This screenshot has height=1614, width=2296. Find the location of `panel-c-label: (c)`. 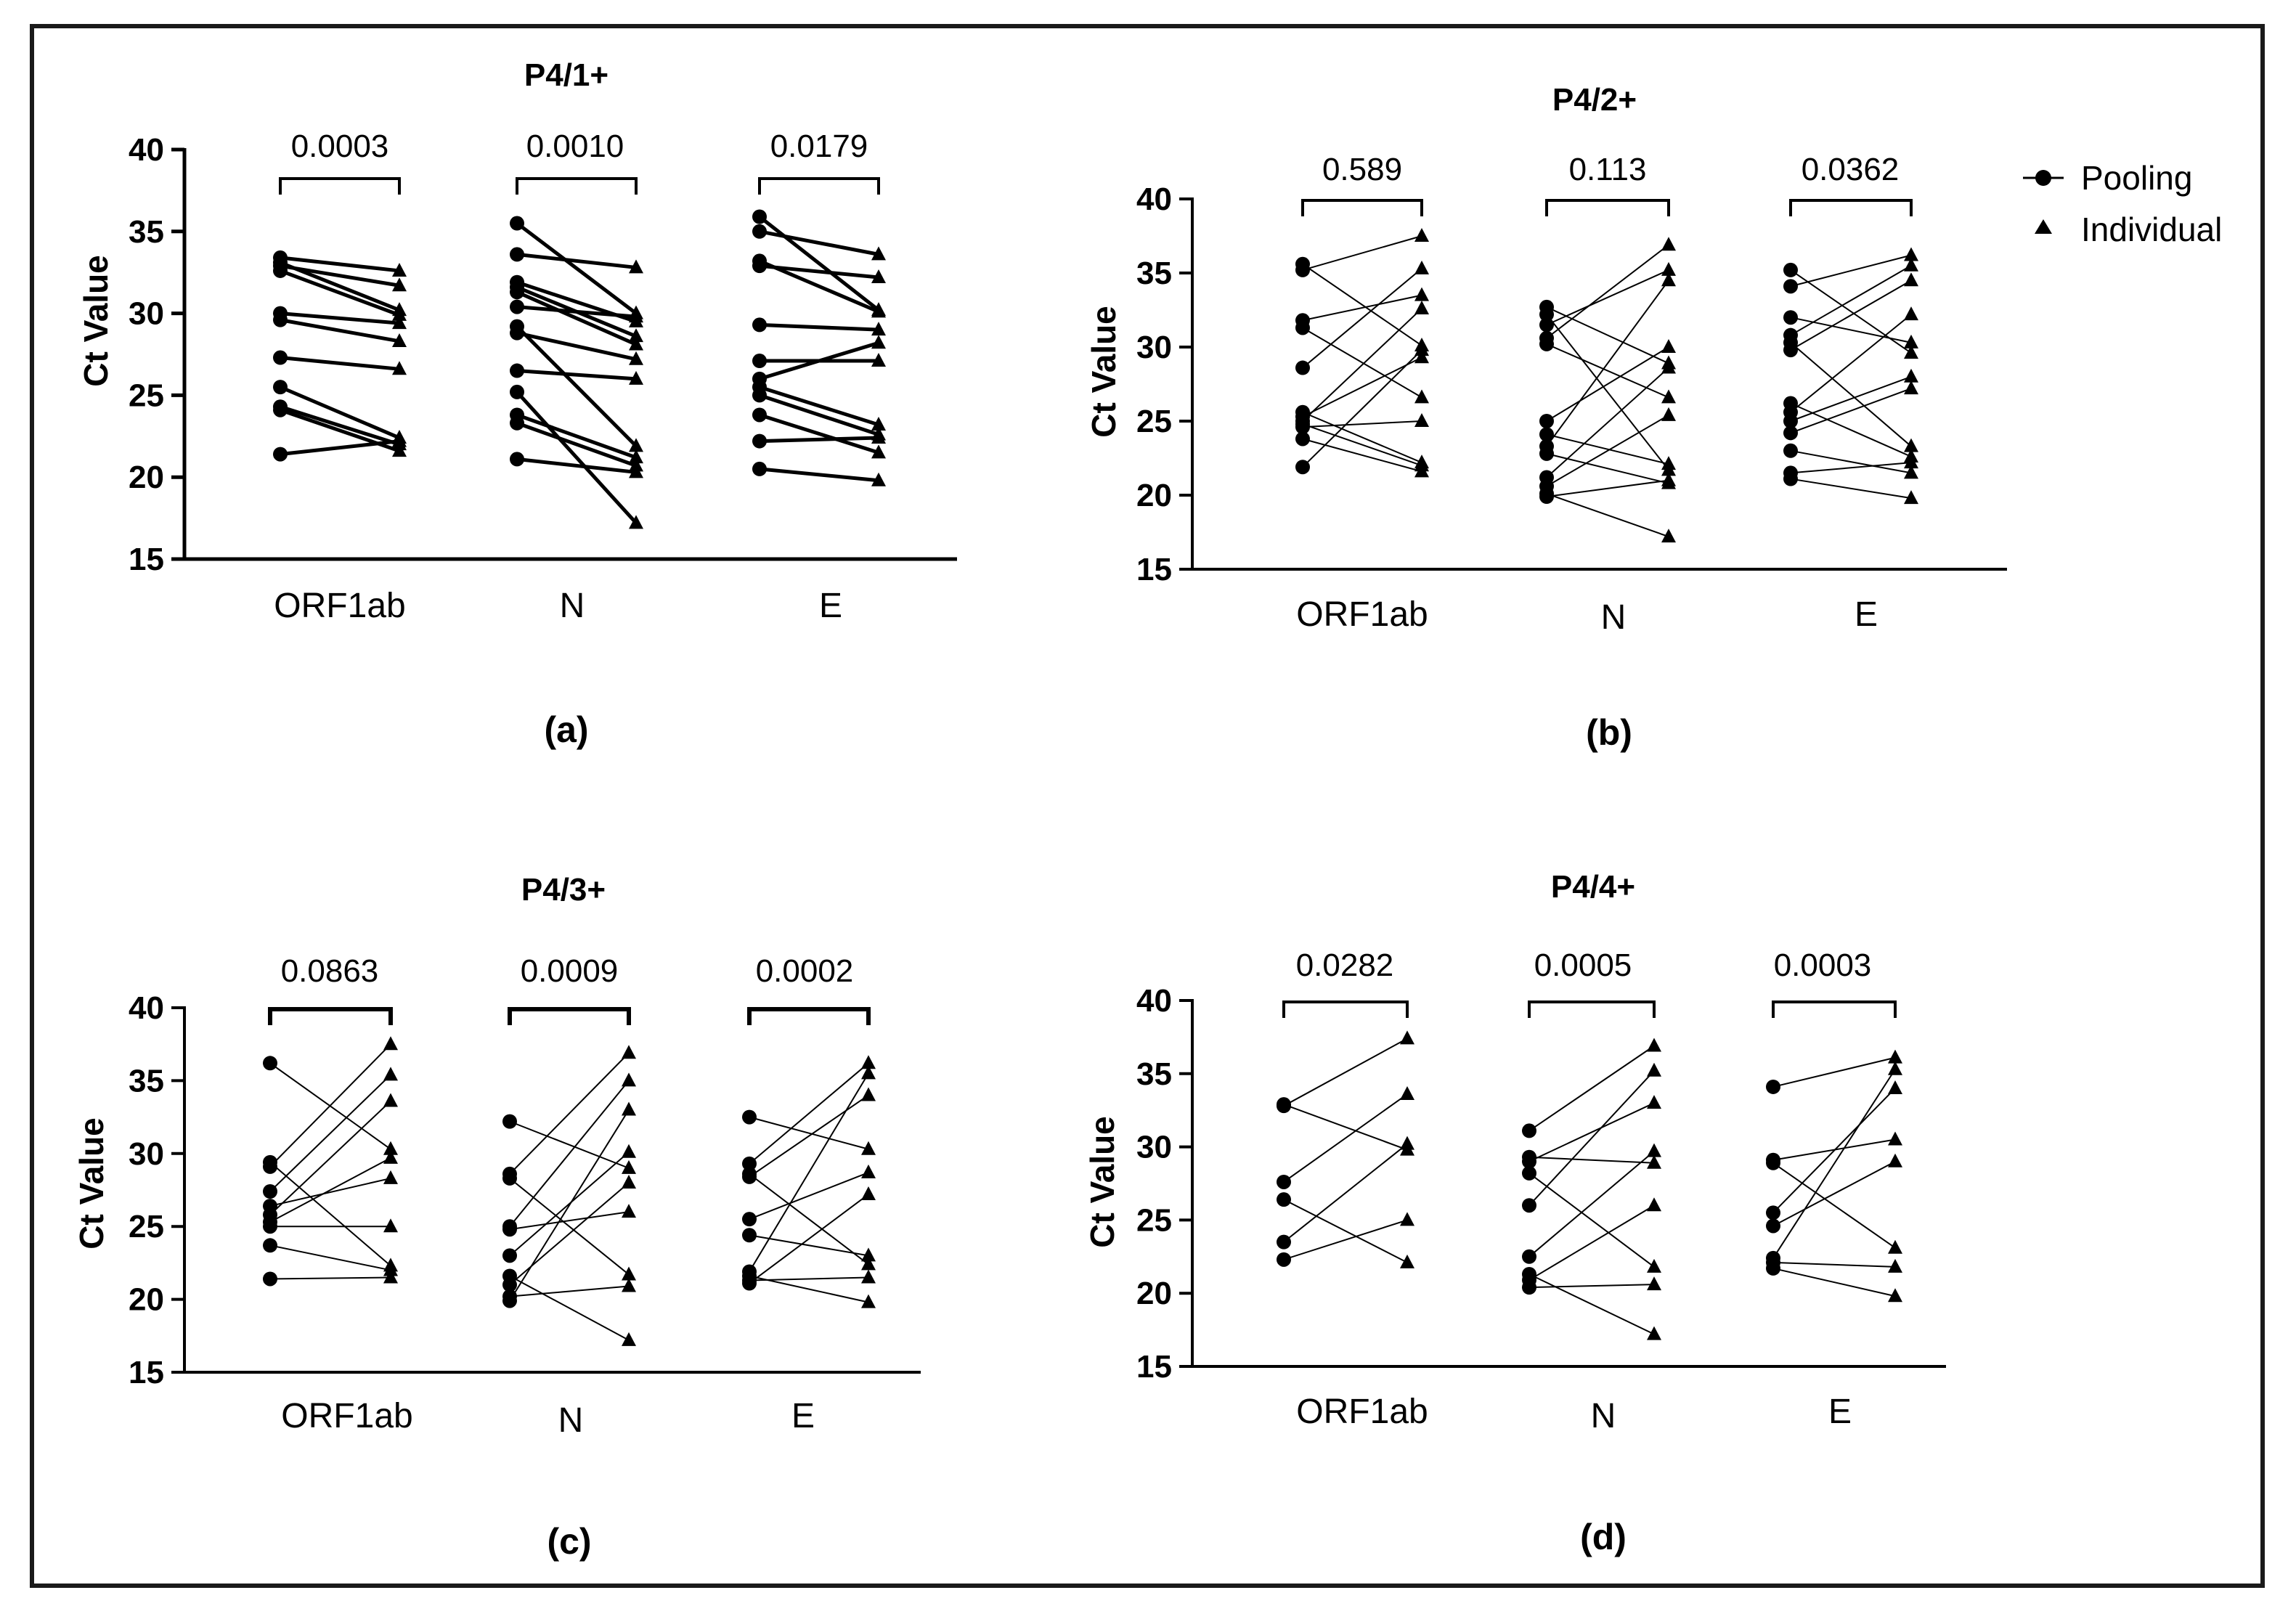

panel-c-label: (c) is located at coordinates (569, 1541).